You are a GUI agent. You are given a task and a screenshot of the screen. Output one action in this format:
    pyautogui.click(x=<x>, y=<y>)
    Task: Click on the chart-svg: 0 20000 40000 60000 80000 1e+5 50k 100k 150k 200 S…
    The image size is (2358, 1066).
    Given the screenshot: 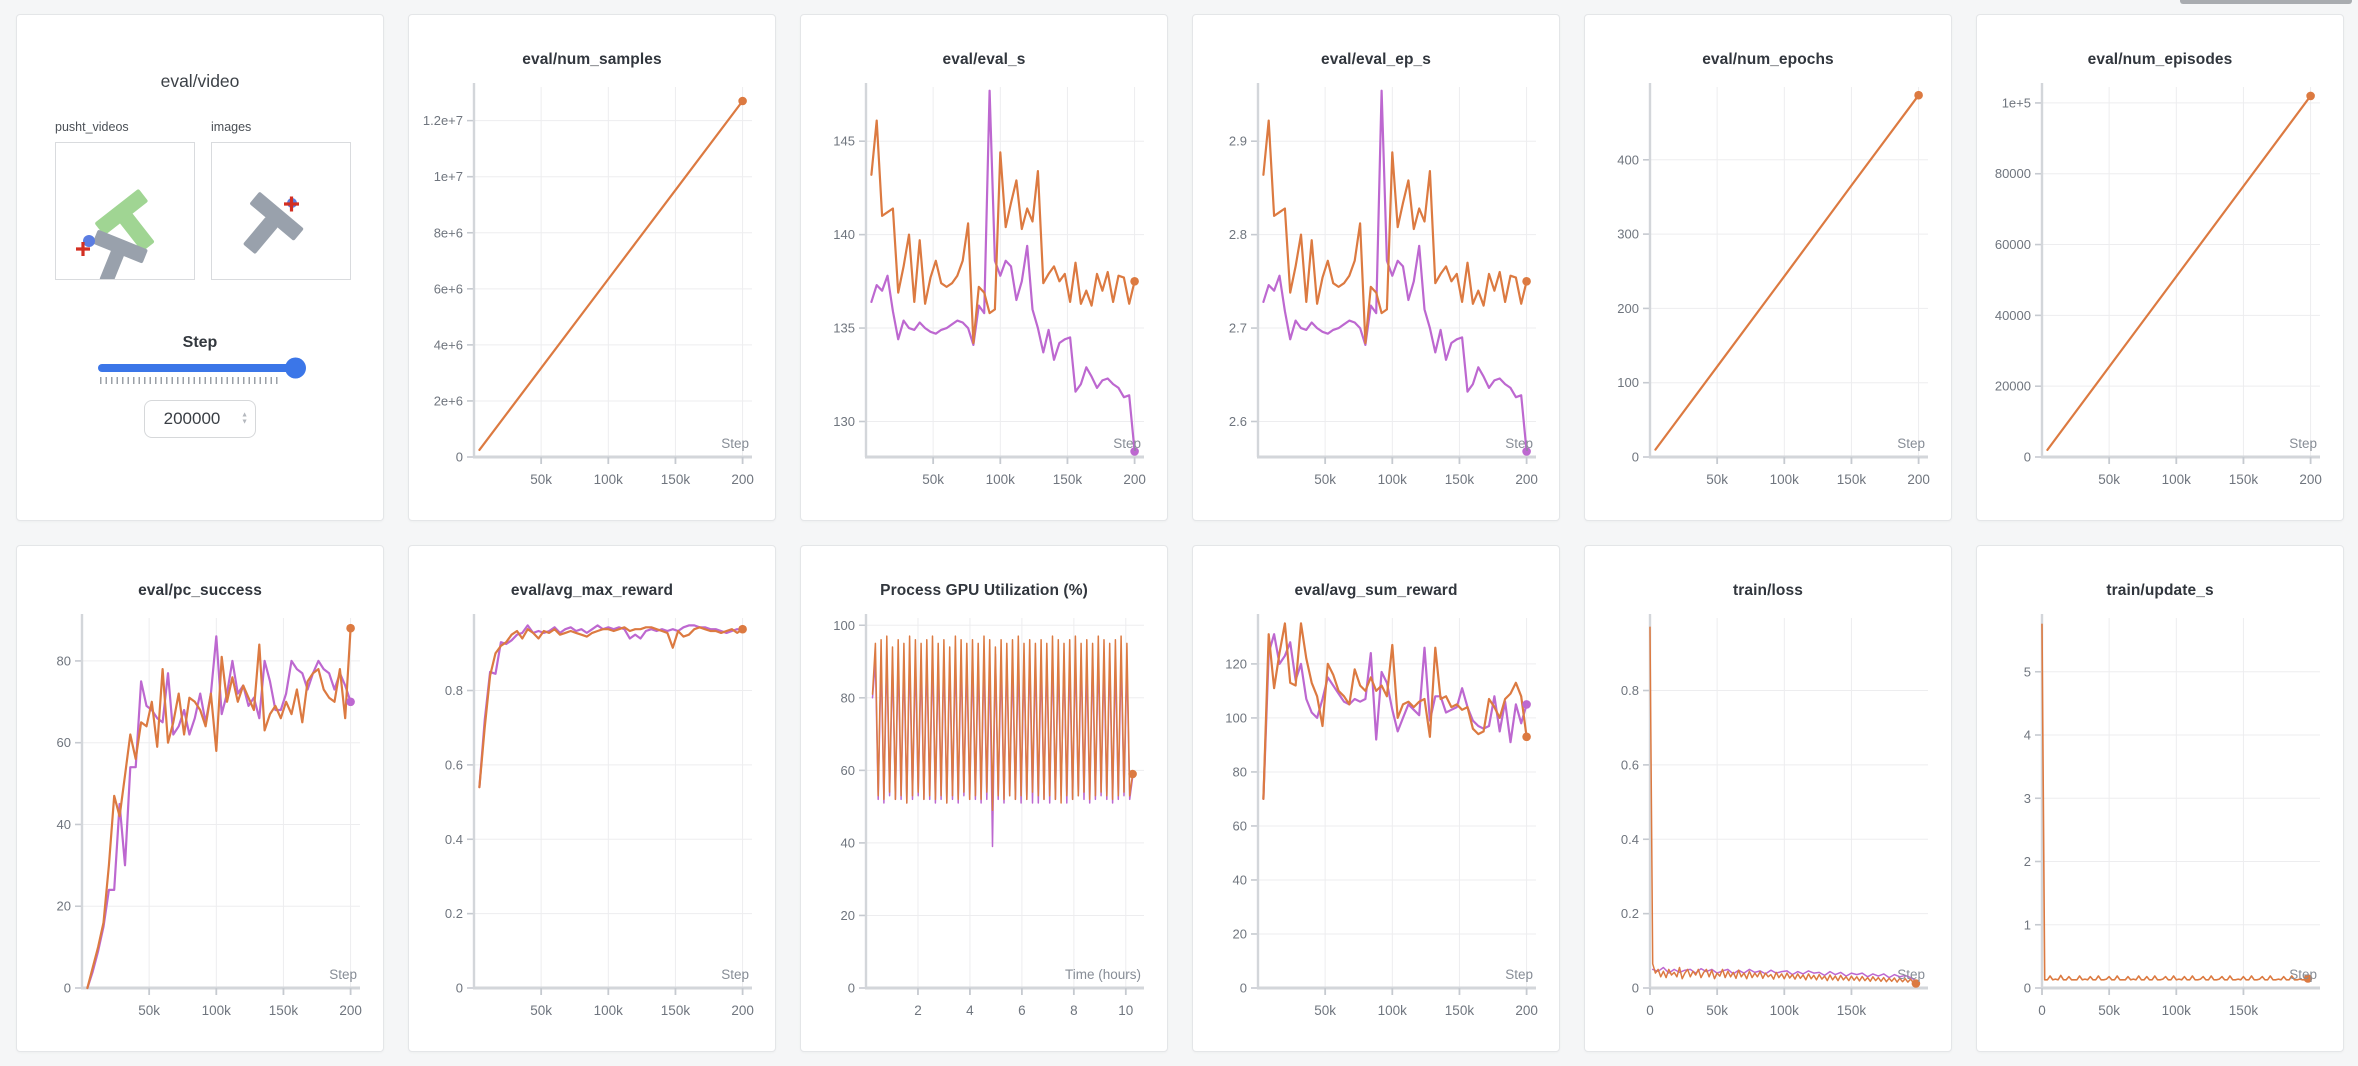 What is the action you would take?
    pyautogui.click(x=2160, y=294)
    